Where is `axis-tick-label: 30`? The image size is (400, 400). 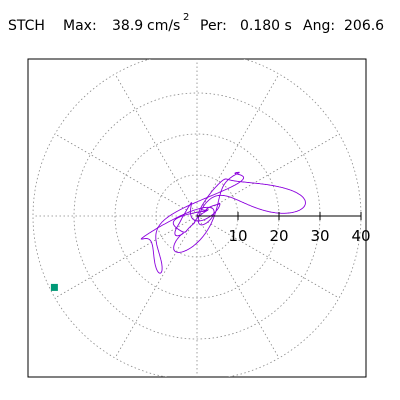
axis-tick-label: 30 is located at coordinates (319, 236).